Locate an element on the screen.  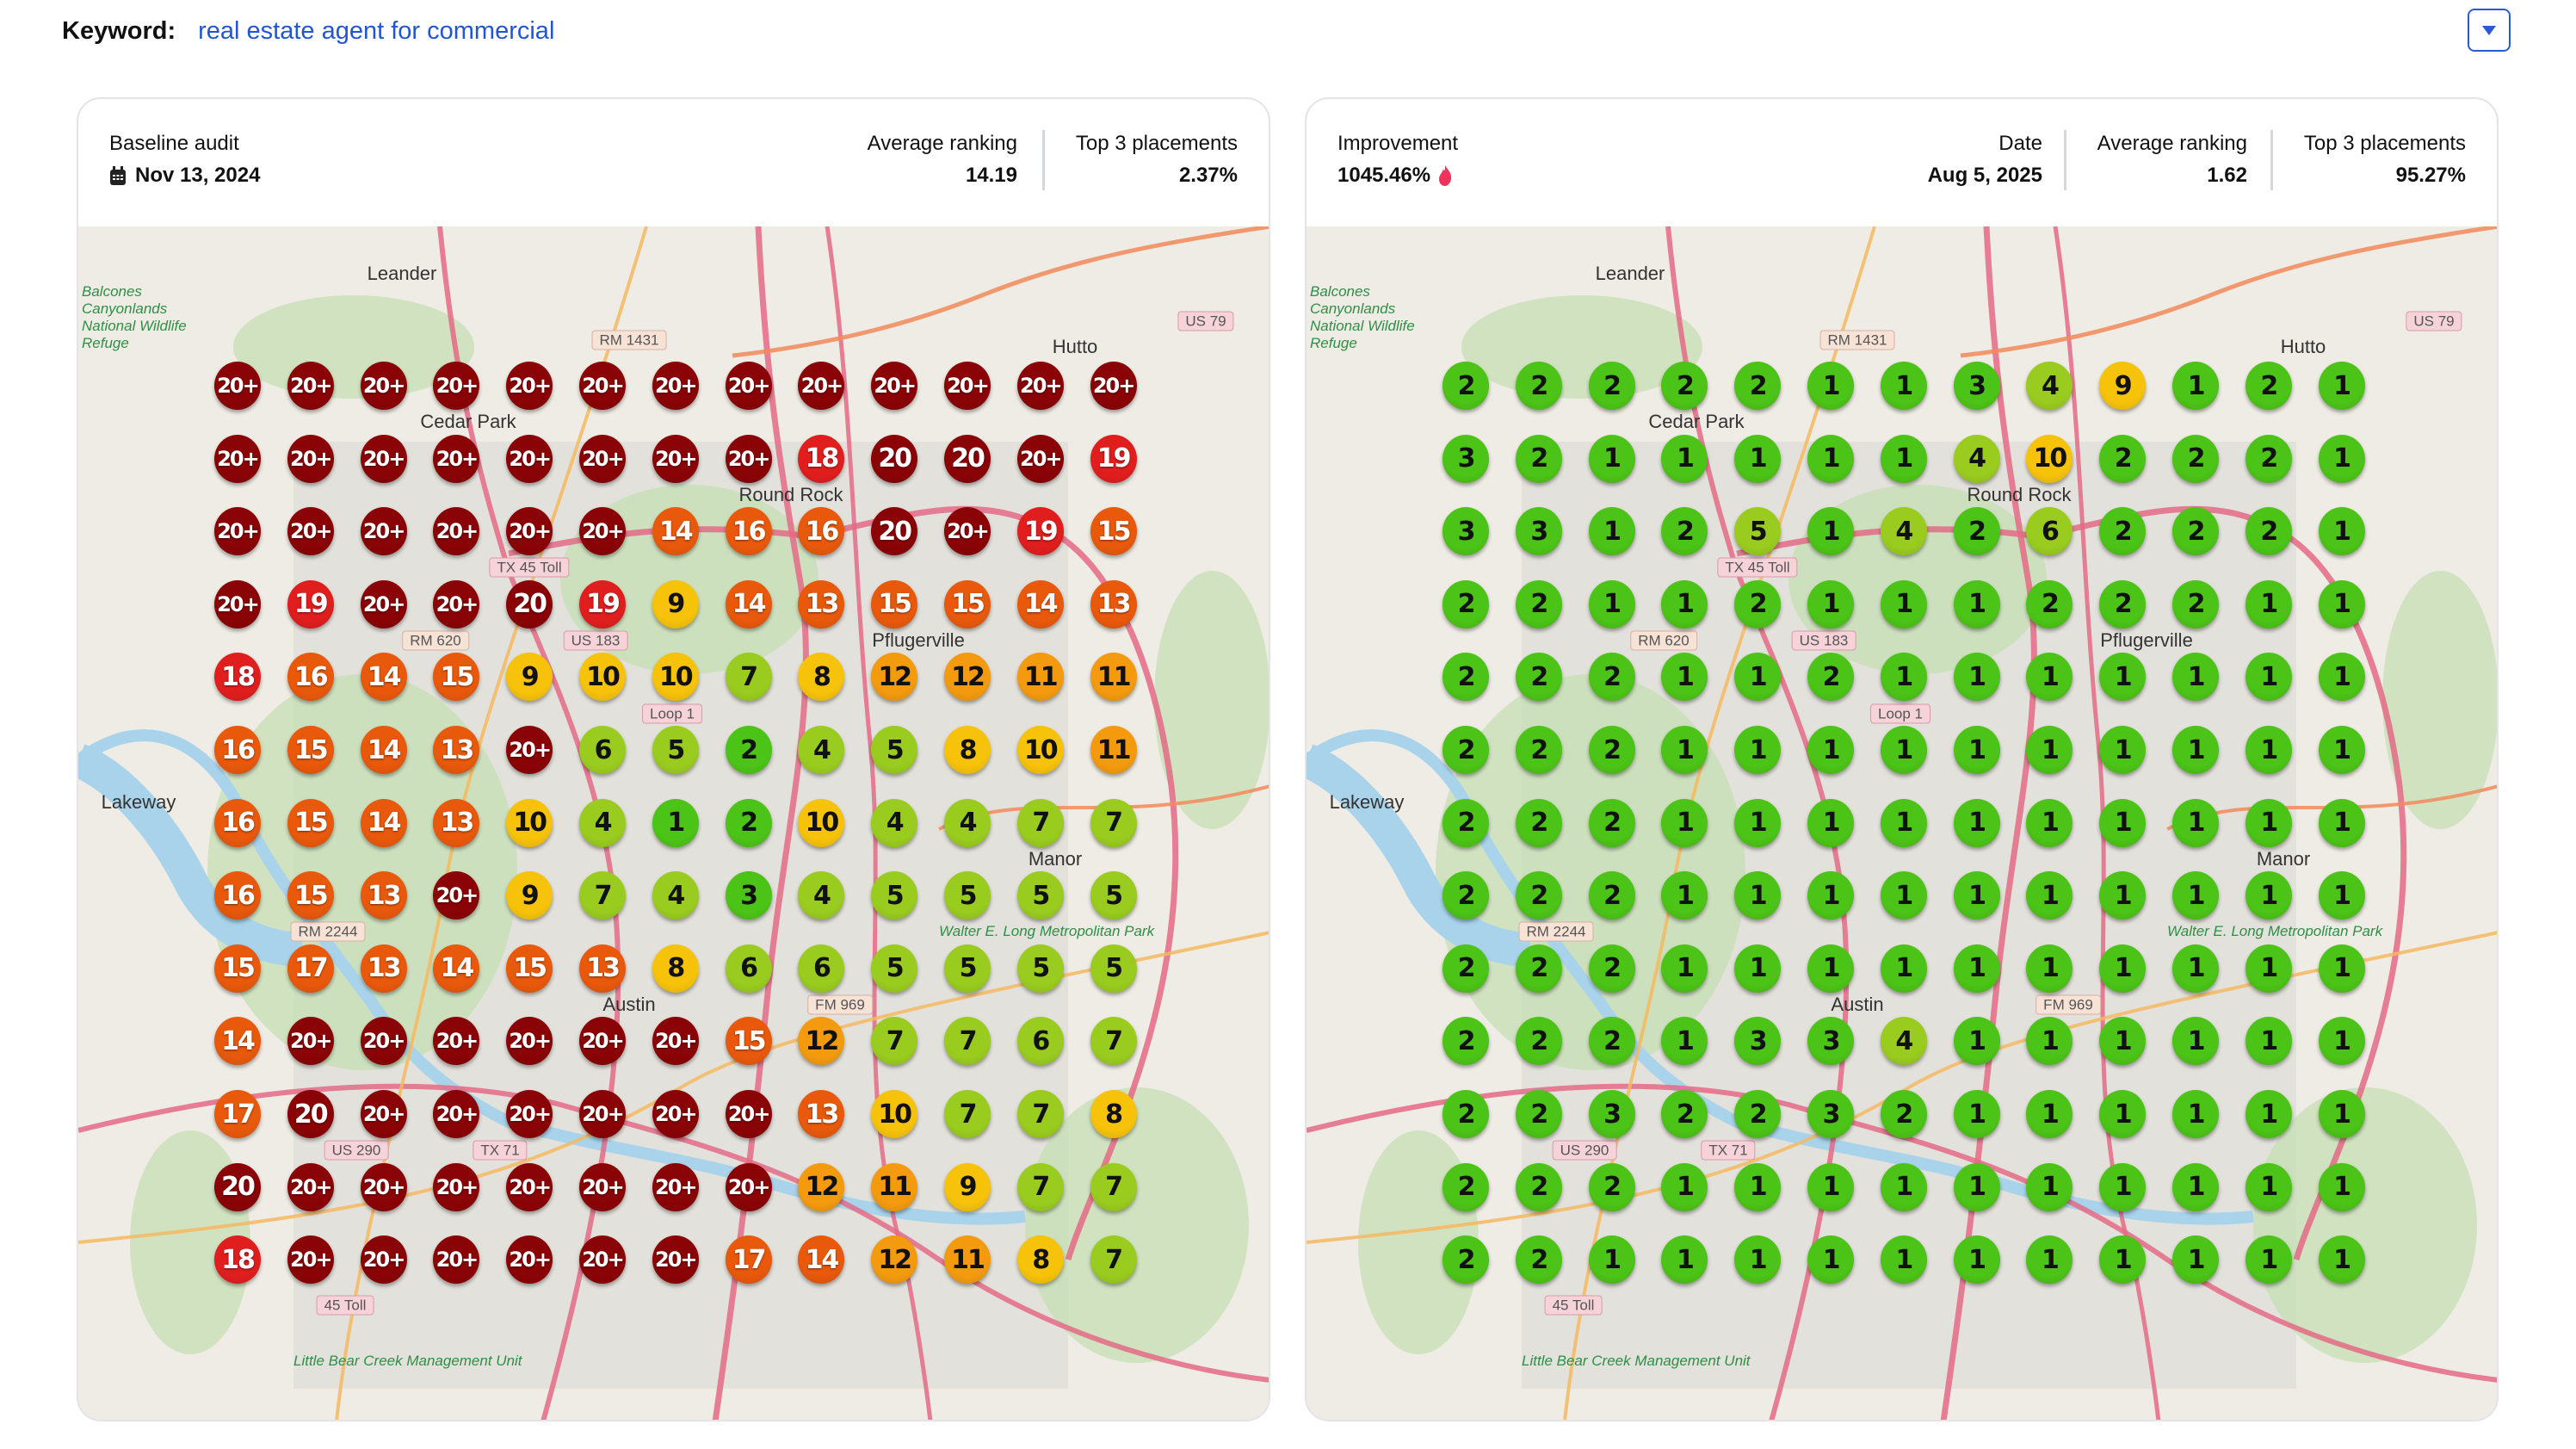
rank-pin: 17 is located at coordinates (748, 1260).